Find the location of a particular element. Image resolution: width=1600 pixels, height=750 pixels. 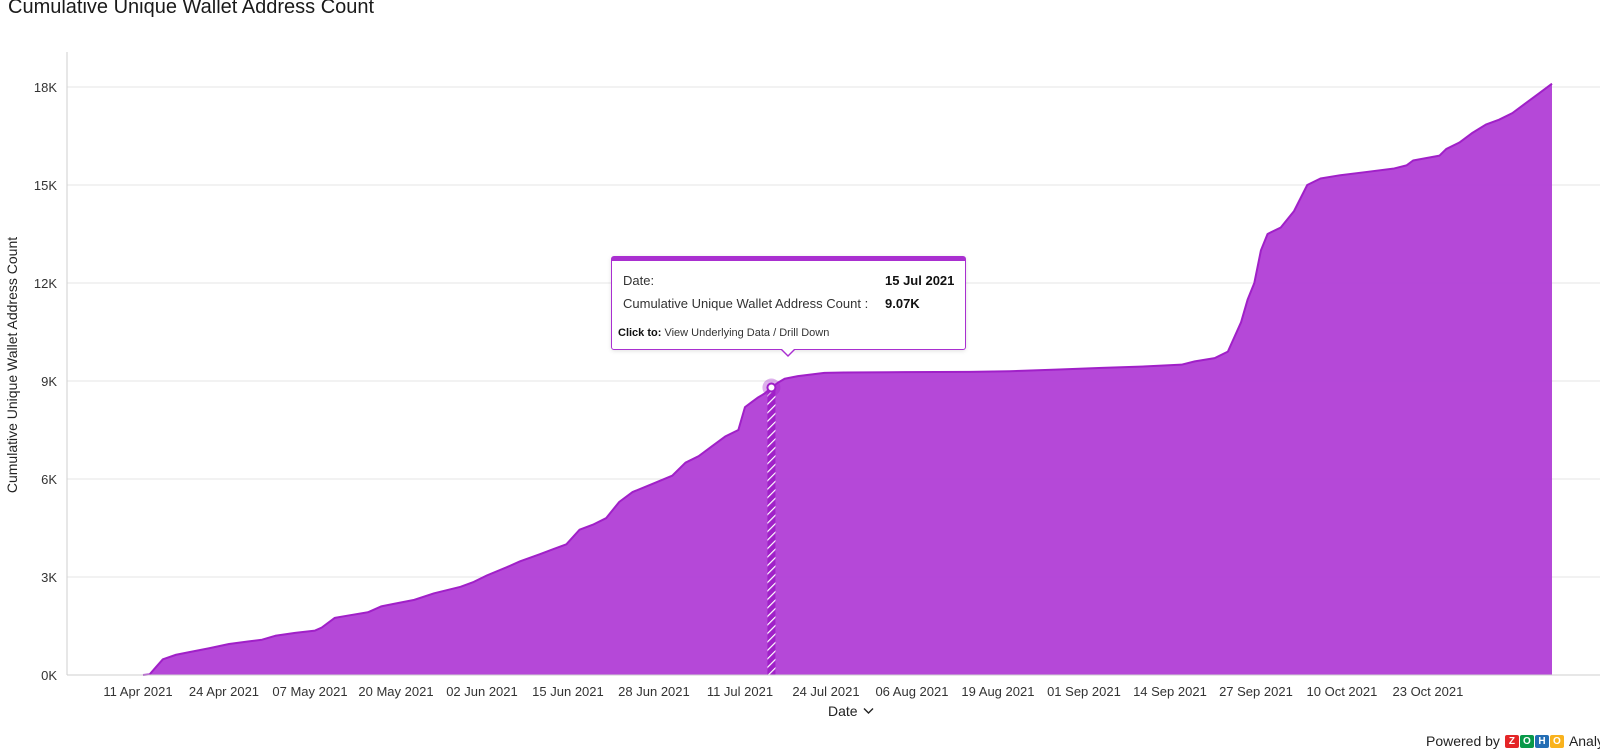

zoho-logo: Z O H O is located at coordinates (1534, 741).